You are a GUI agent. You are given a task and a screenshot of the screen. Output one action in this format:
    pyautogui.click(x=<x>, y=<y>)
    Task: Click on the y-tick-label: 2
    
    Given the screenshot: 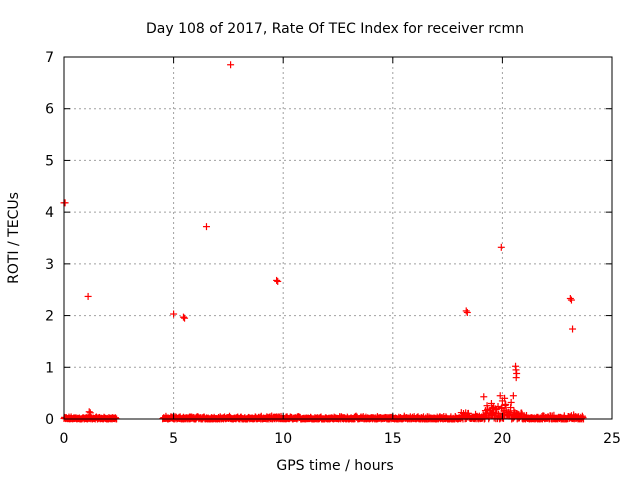 What is the action you would take?
    pyautogui.click(x=49, y=317)
    